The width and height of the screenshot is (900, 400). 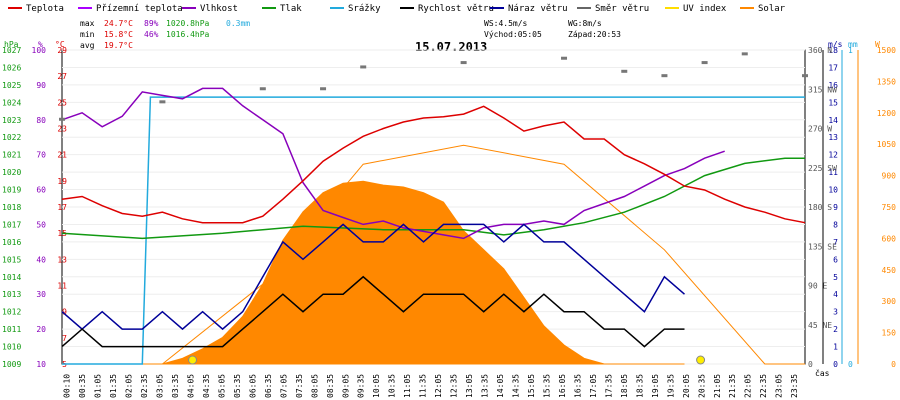 I want to click on axis-solar-tick: 1200, so click(x=886, y=113).